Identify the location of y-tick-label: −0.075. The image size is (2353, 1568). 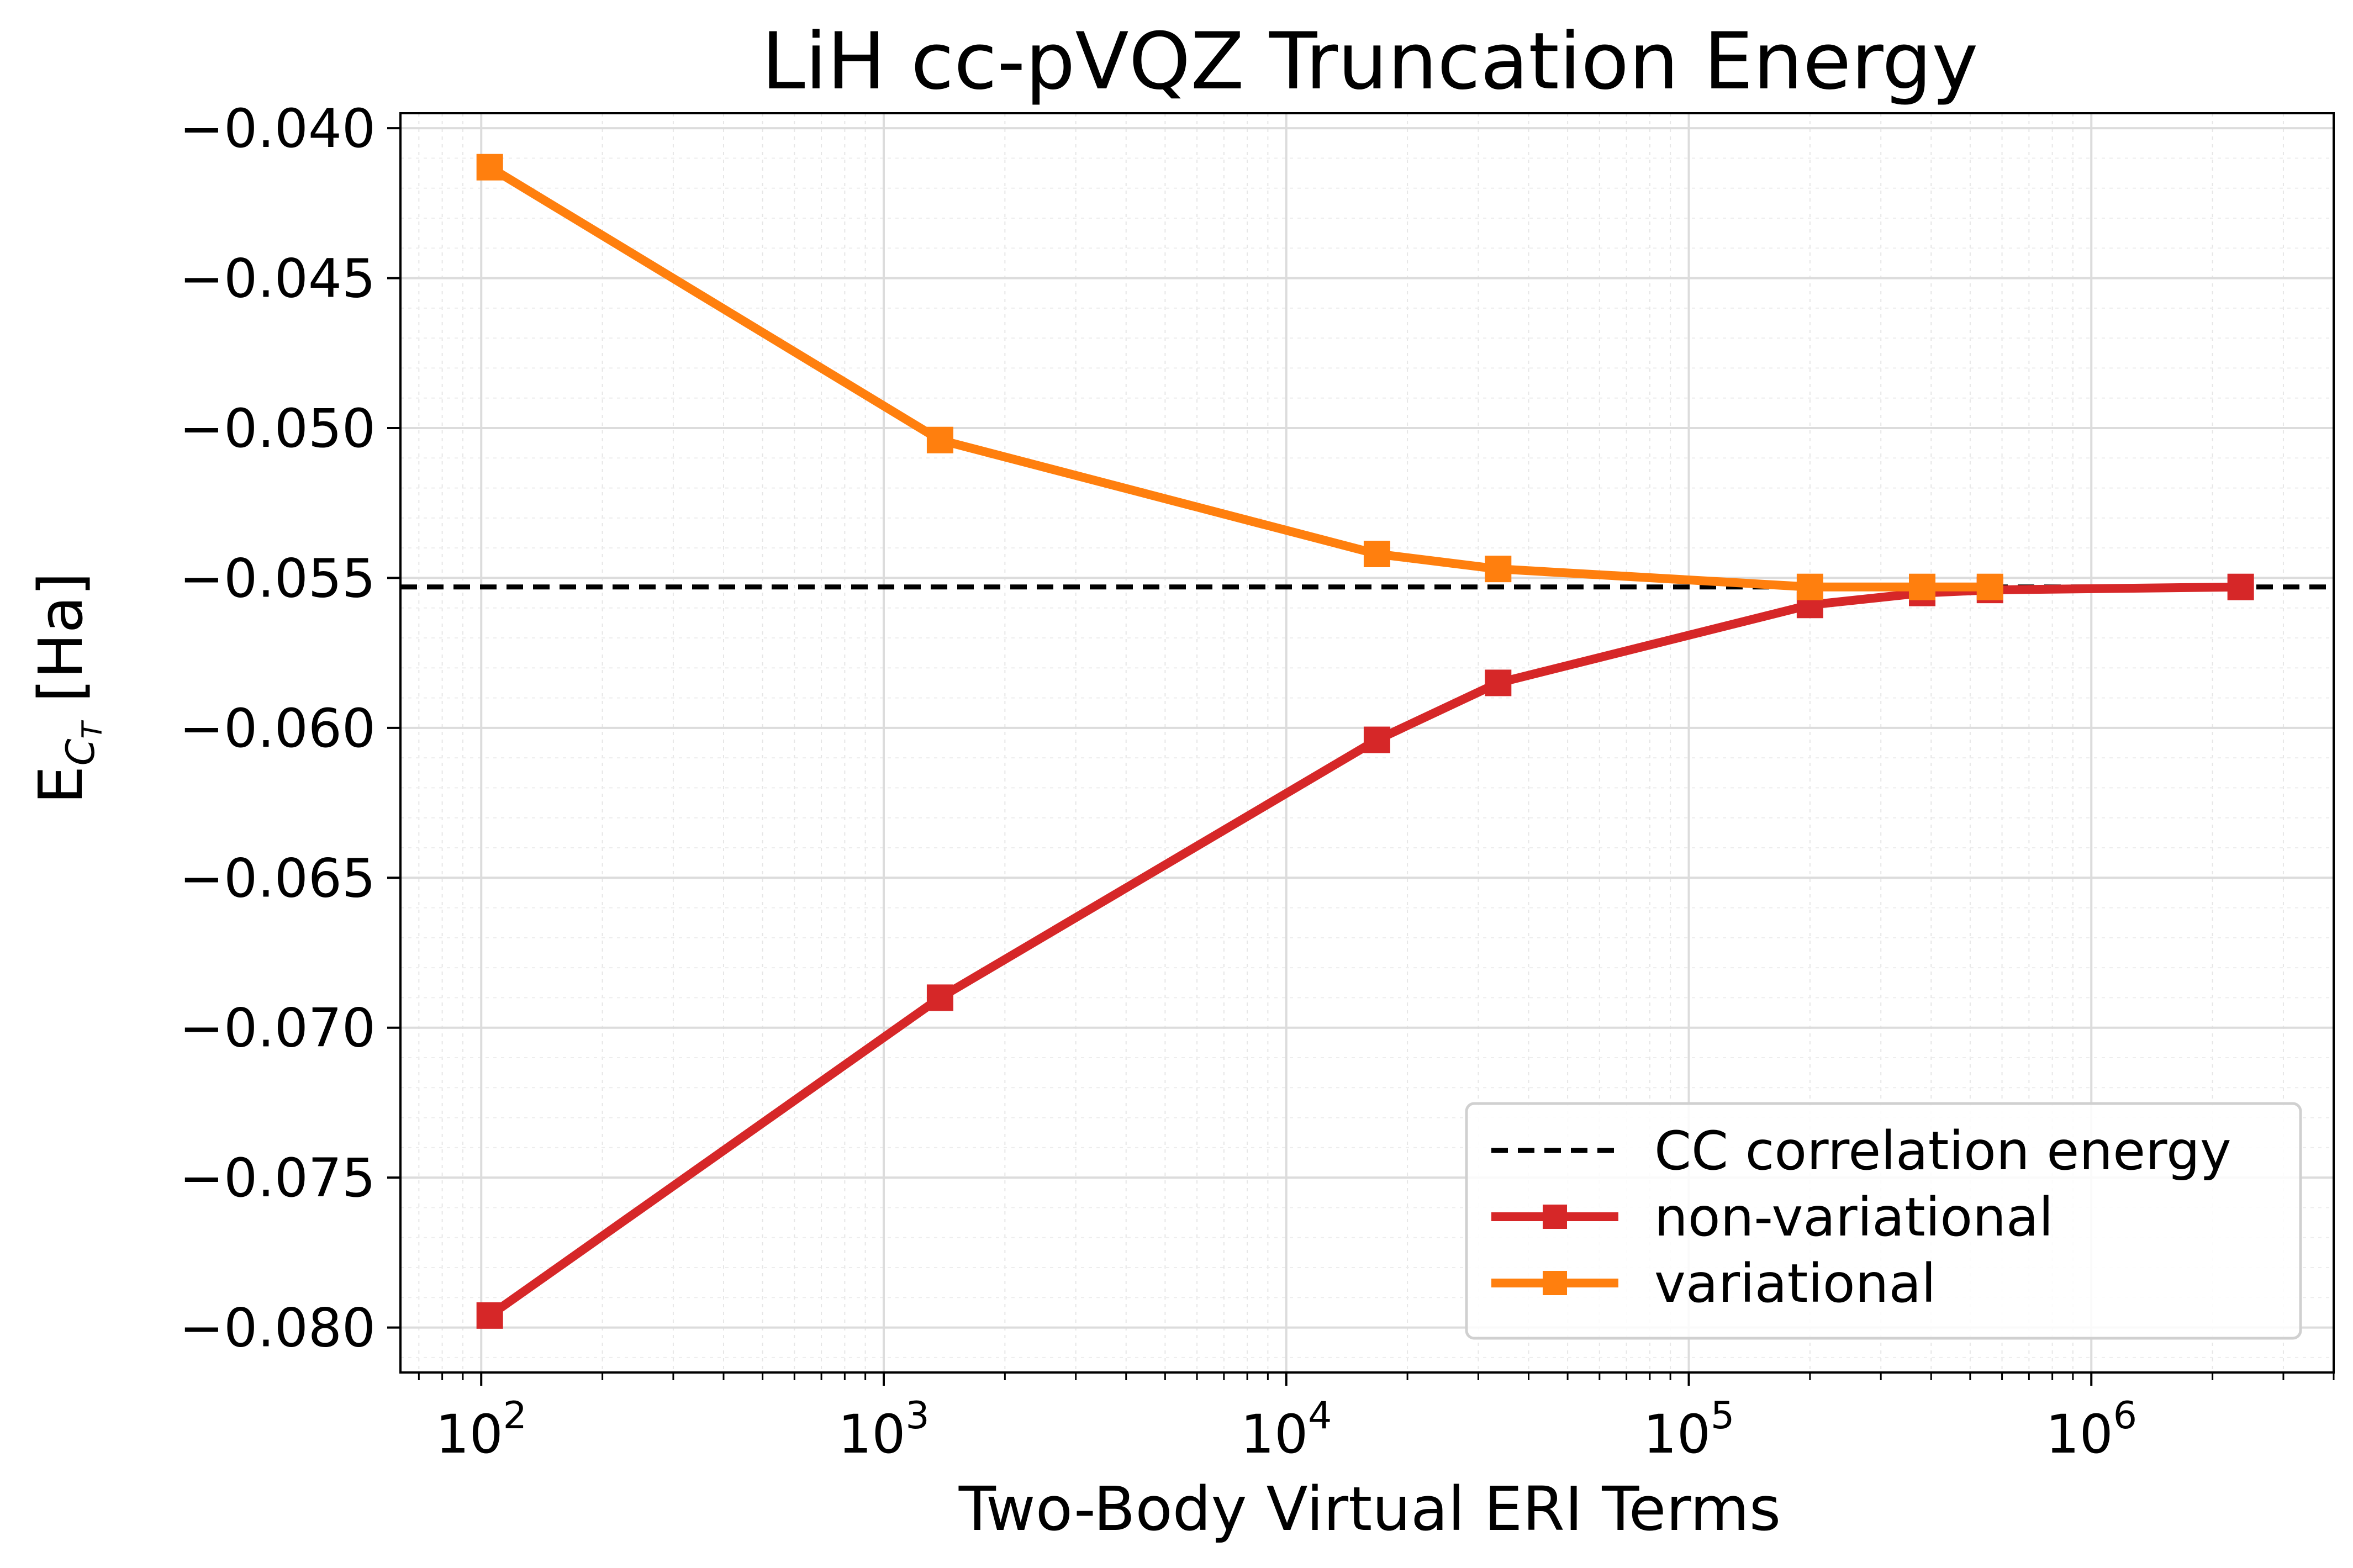
(278, 1178).